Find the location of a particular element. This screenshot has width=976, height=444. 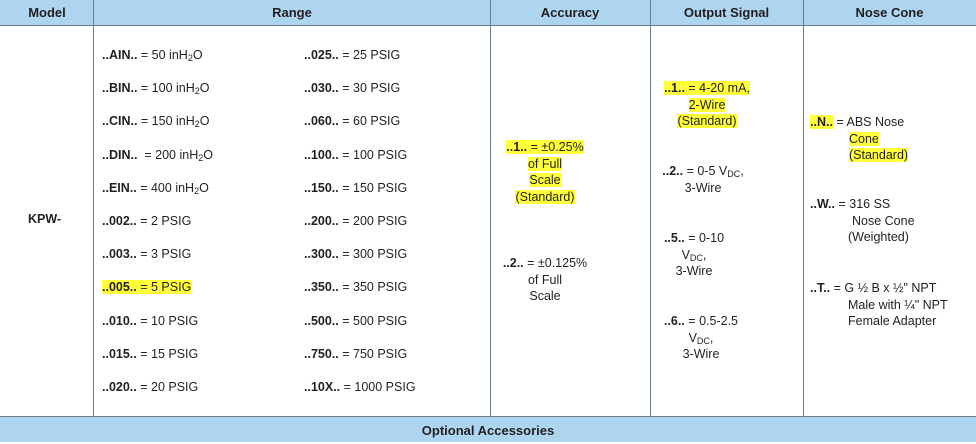

output-5-code: ..5.. is located at coordinates (674, 238).